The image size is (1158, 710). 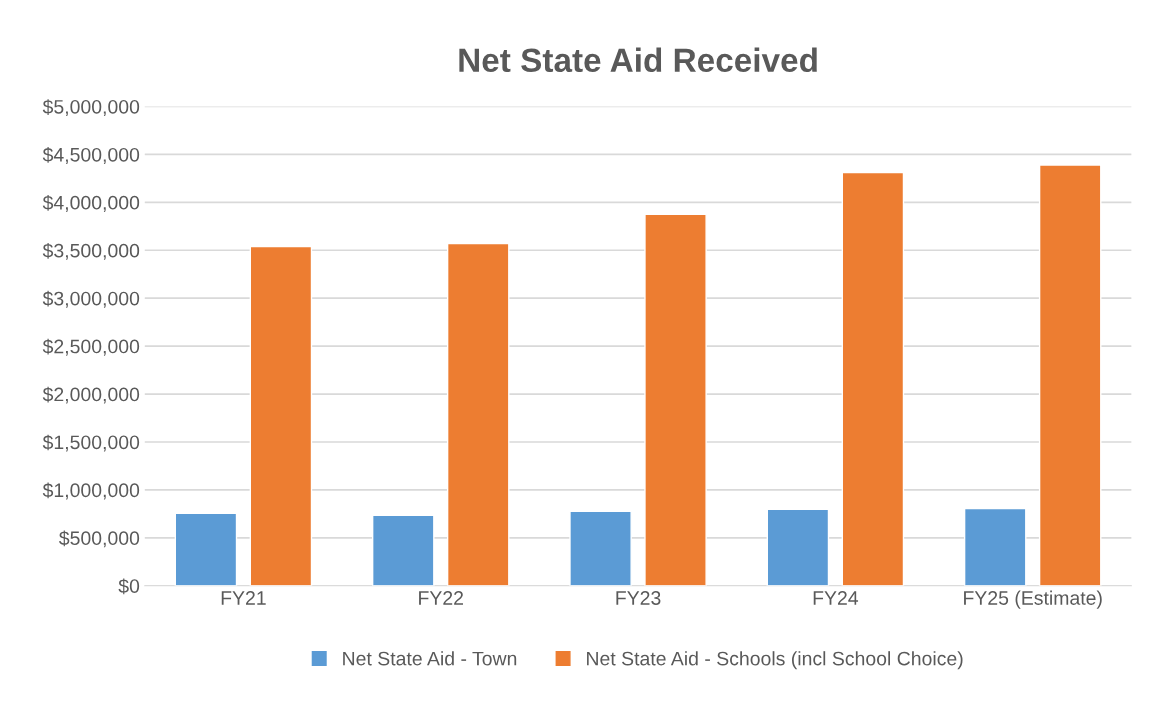 I want to click on y-tick-label: $3,000,000, so click(x=91, y=299).